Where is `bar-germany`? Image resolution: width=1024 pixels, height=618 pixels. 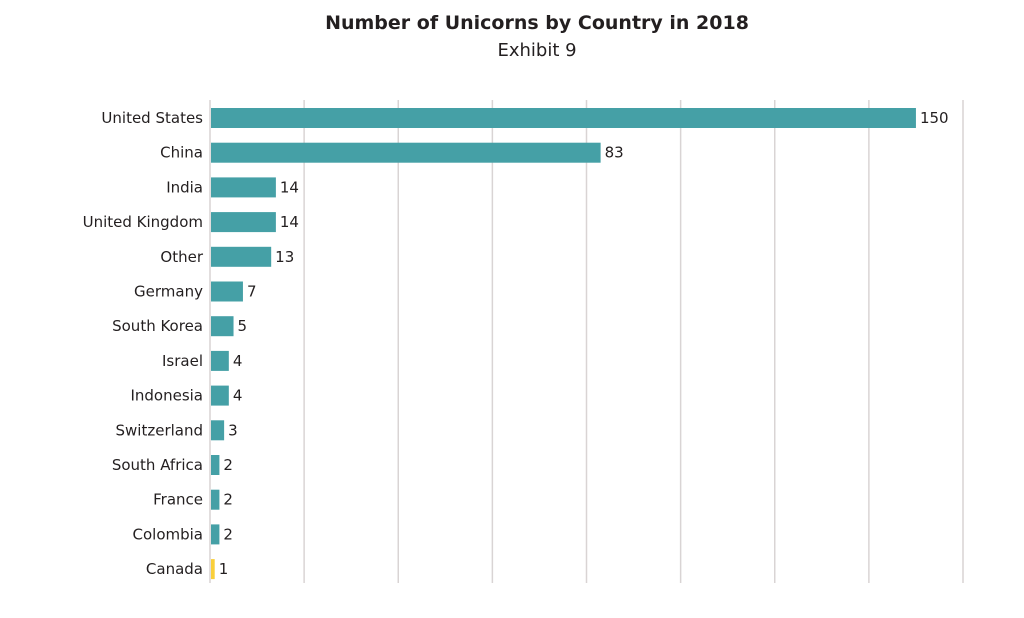 bar-germany is located at coordinates (227, 291).